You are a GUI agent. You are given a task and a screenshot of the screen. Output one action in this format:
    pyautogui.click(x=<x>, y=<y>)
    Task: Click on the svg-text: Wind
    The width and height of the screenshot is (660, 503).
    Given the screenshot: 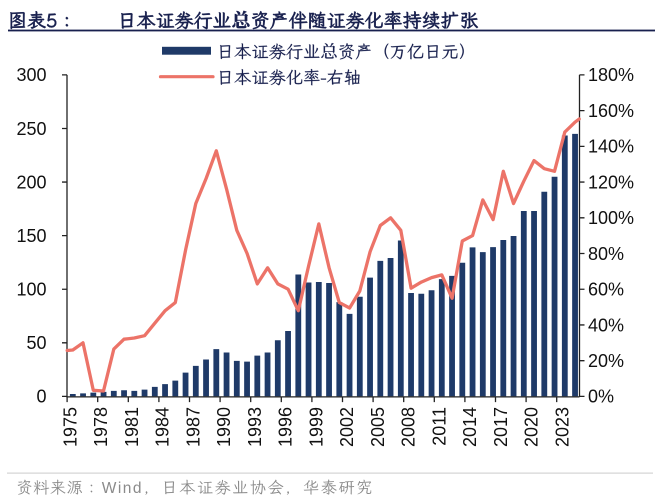 What is the action you would take?
    pyautogui.click(x=122, y=488)
    